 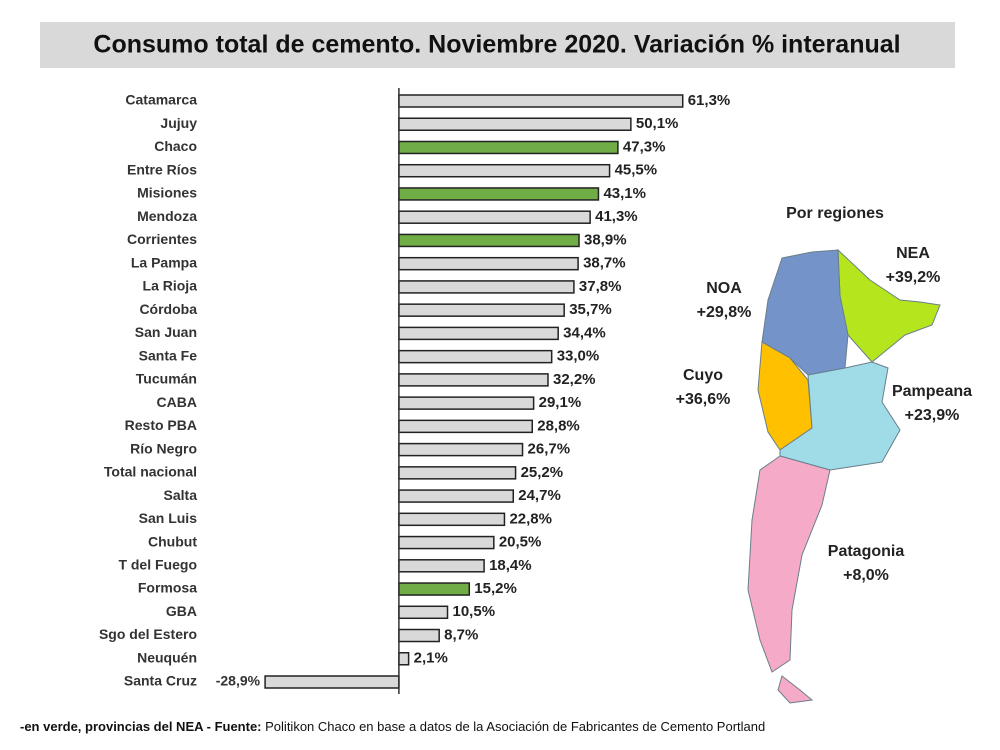 I want to click on region-label: +23,9%, so click(x=932, y=415).